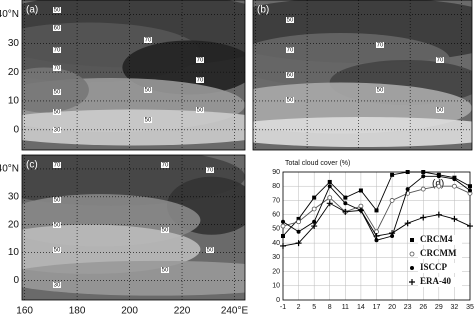 The width and height of the screenshot is (474, 319). What do you see at coordinates (423, 307) in the screenshot?
I see `x-tick-label: 26` at bounding box center [423, 307].